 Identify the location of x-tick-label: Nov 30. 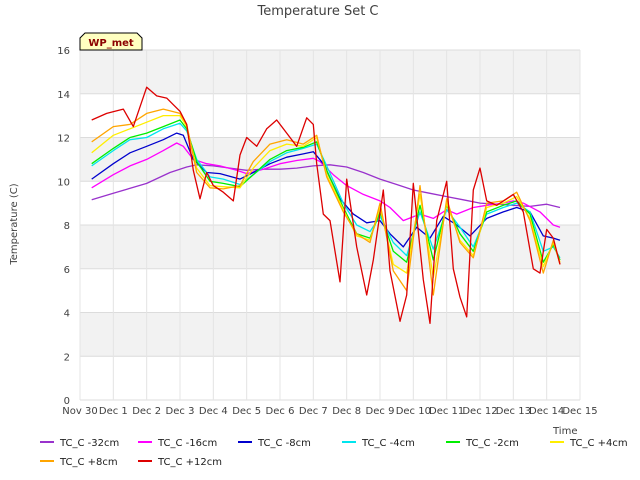
(79, 411).